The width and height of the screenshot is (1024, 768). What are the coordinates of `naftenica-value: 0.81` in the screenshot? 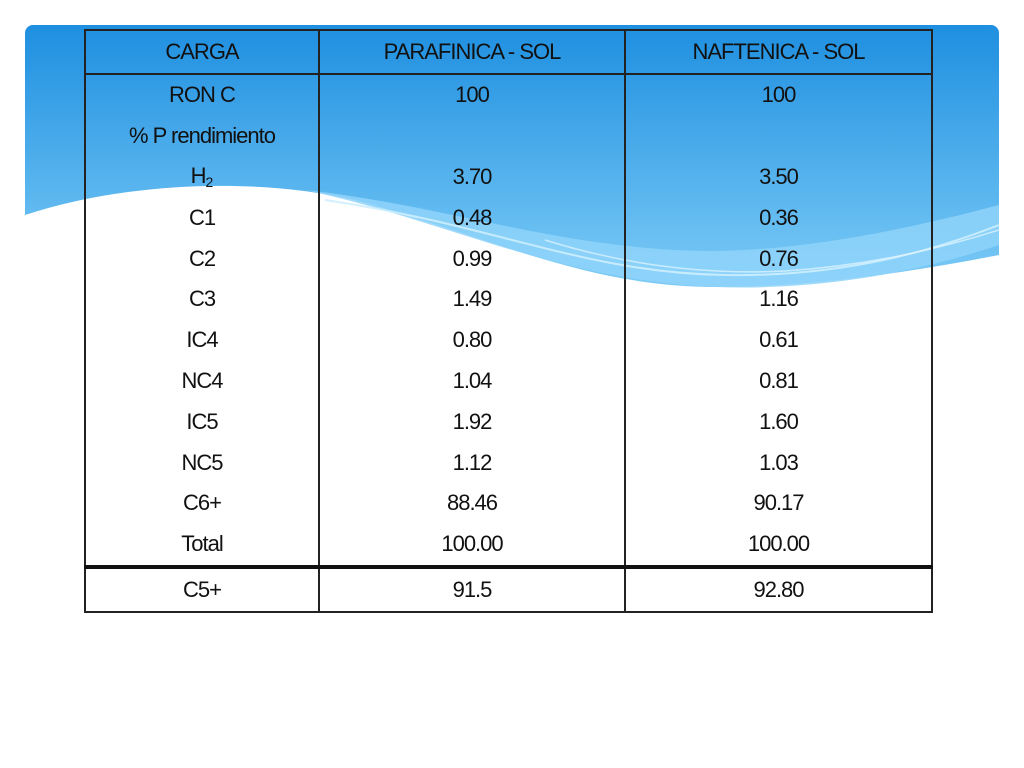 It's located at (778, 381).